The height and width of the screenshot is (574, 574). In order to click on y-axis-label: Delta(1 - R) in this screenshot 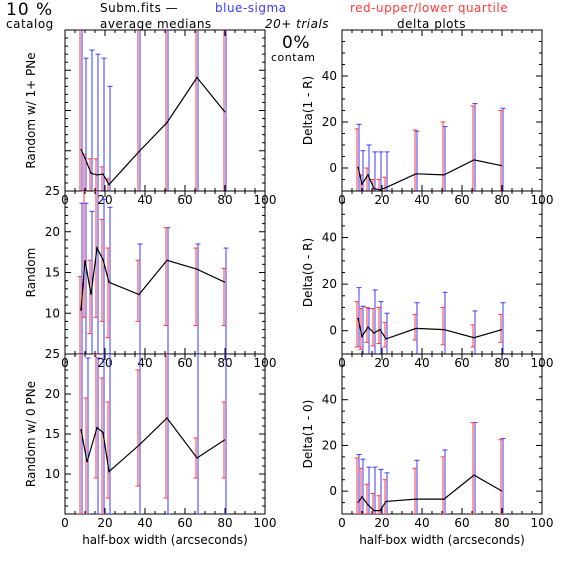, I will do `click(308, 110)`.